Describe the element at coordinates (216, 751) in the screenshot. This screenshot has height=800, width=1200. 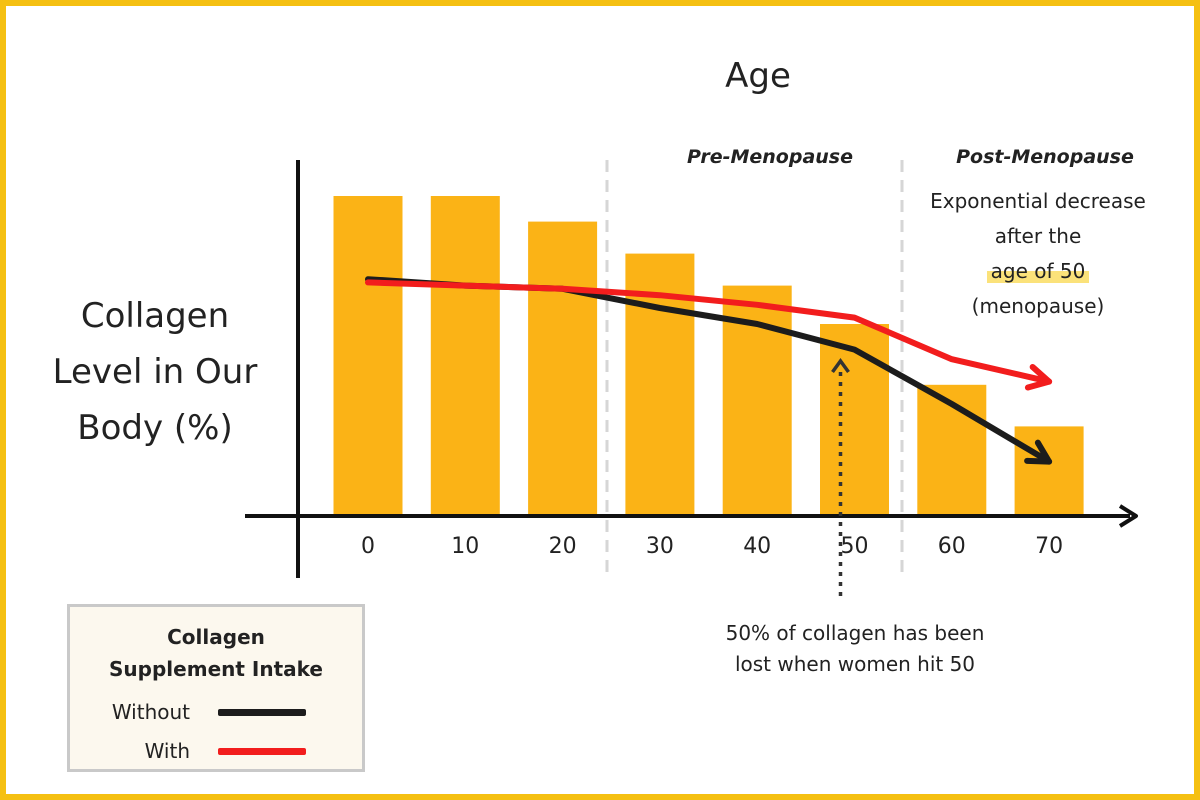
I see `legend-item-with: With` at that location.